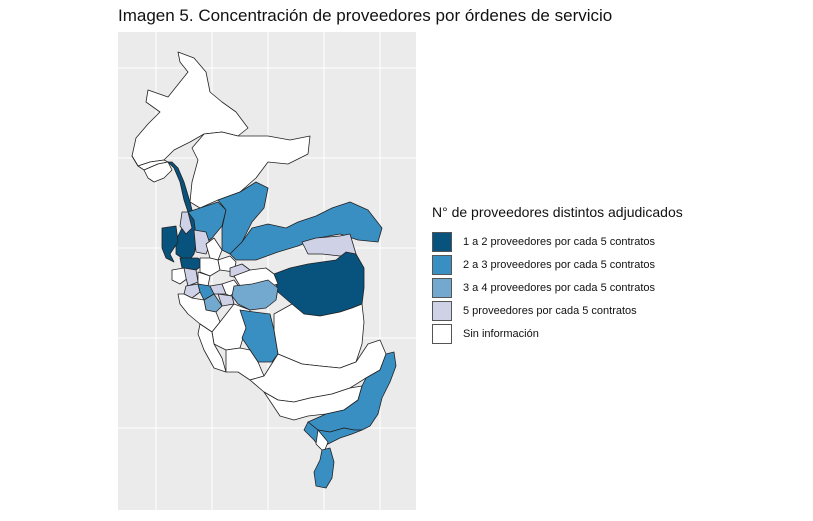 Image resolution: width=813 pixels, height=521 pixels. I want to click on district-pueblo-libre, so click(192, 291).